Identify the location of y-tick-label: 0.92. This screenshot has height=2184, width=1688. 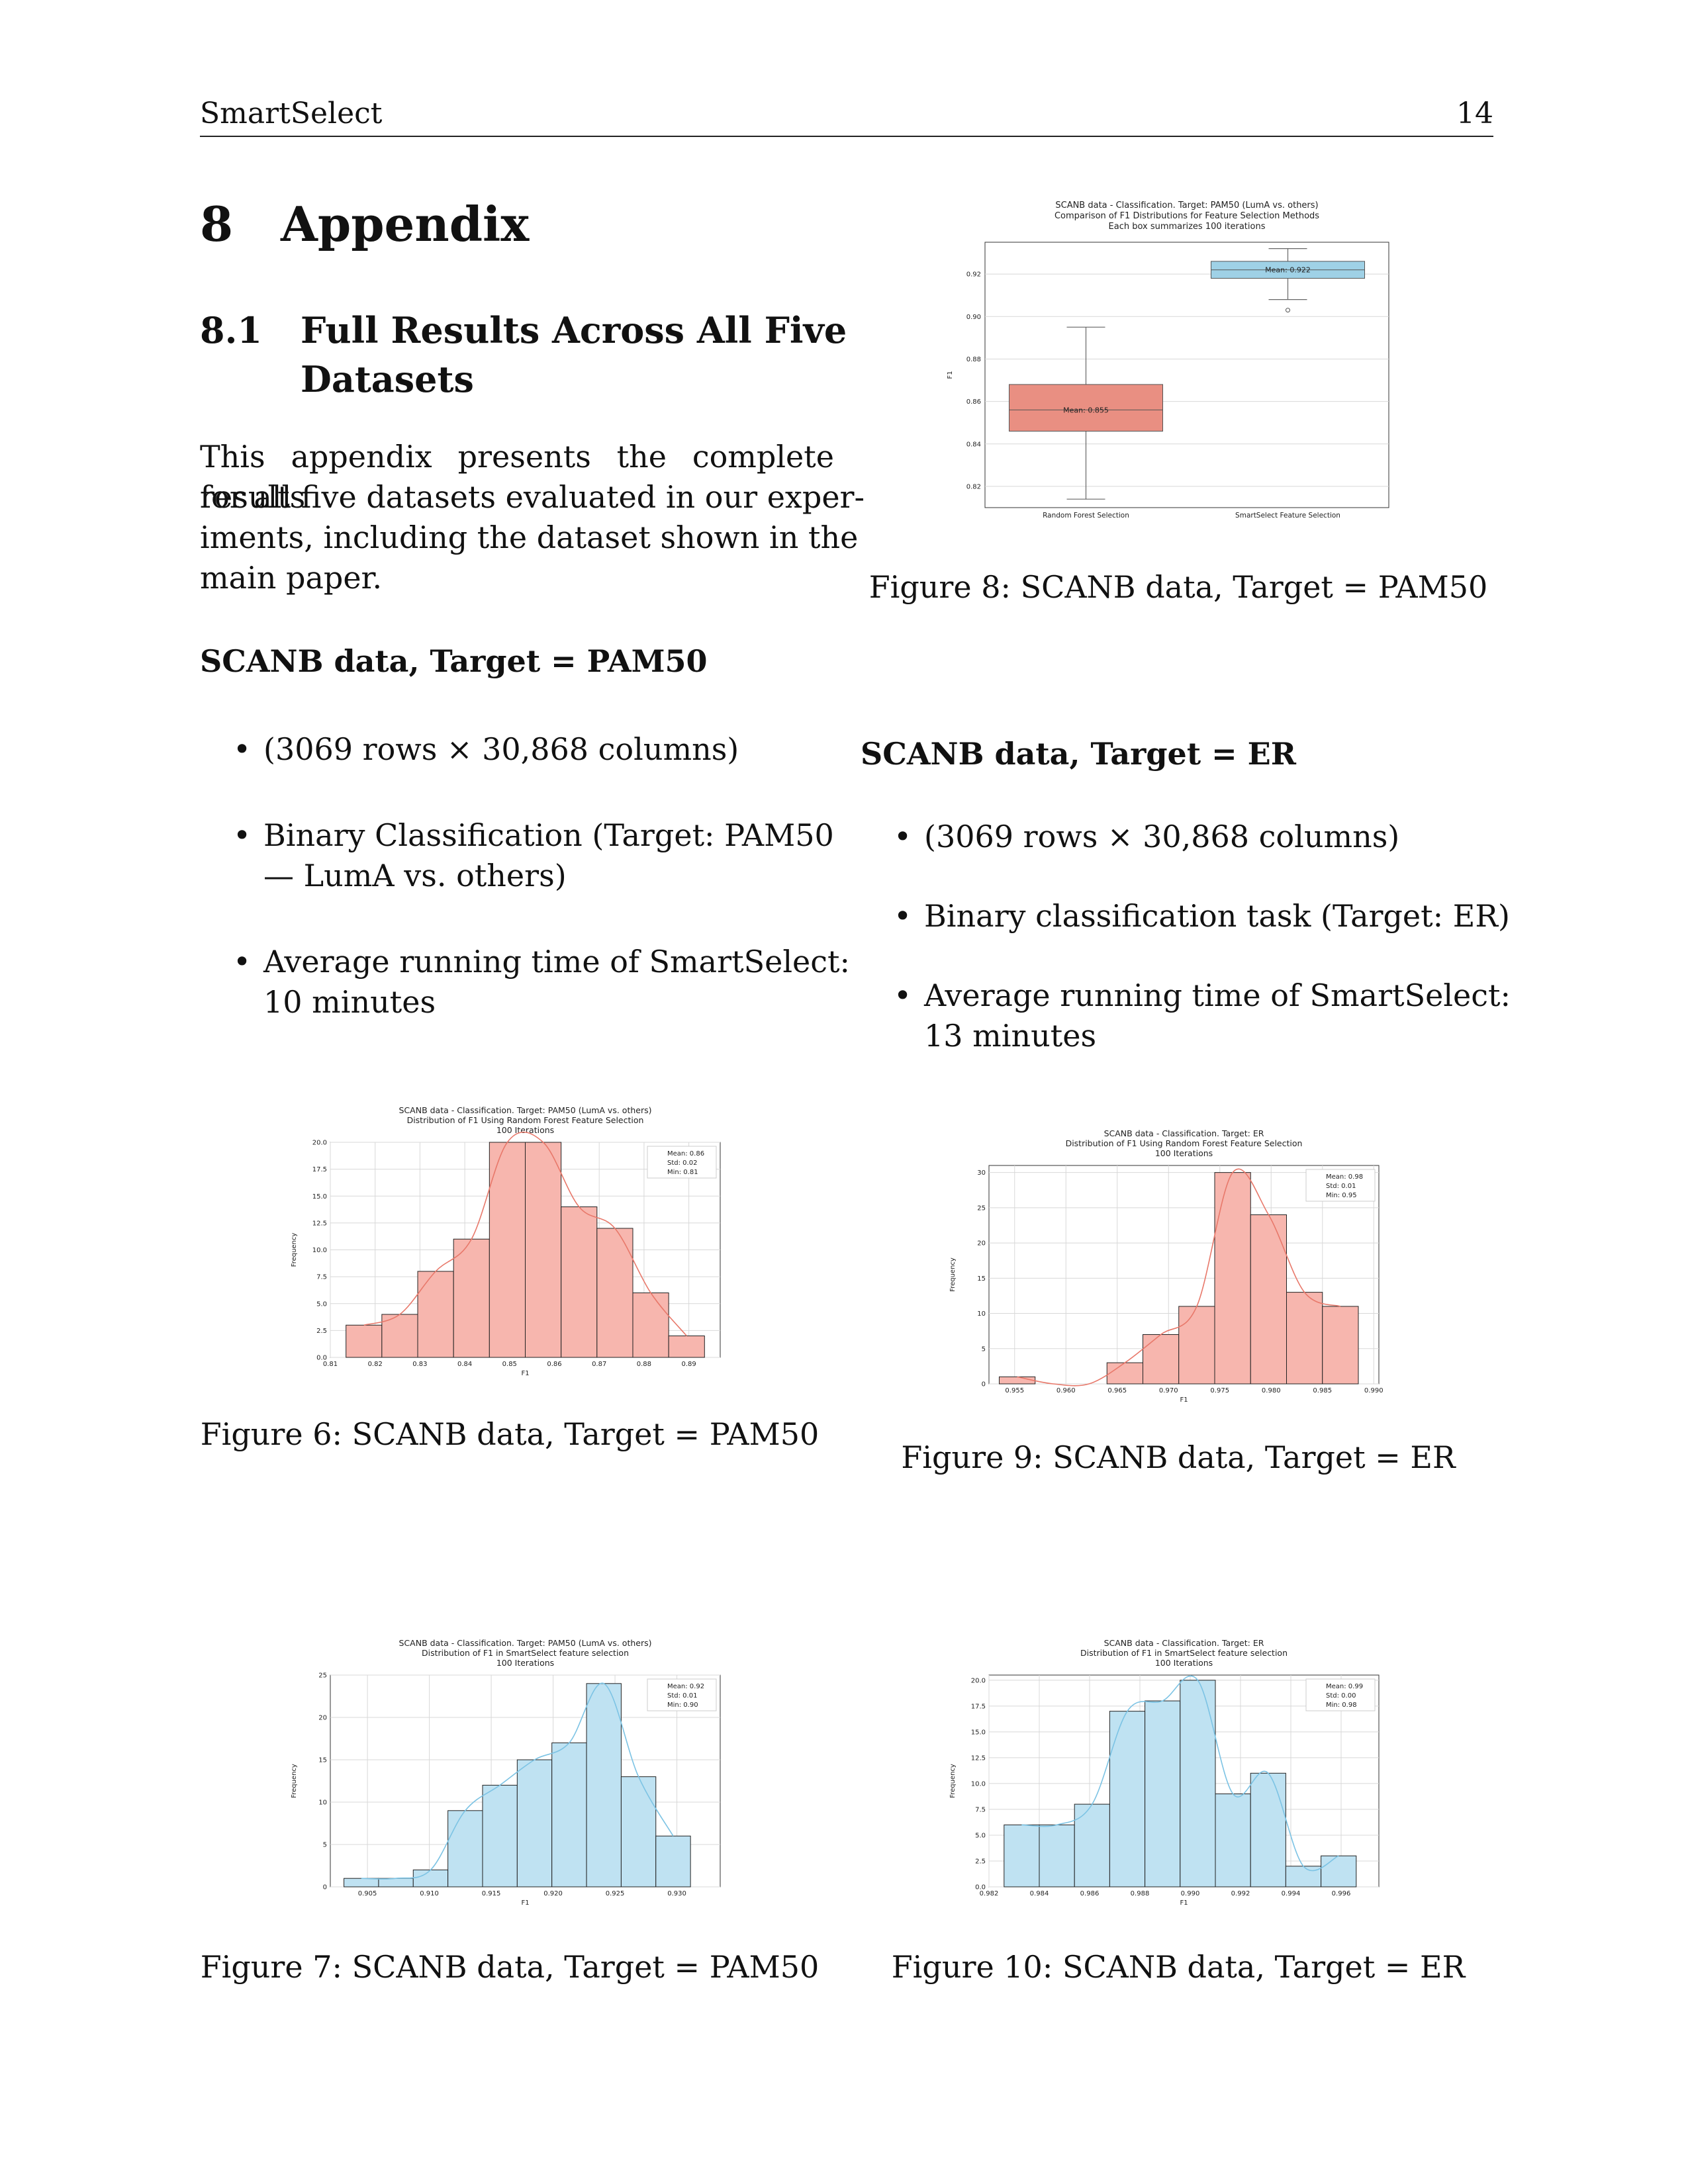
(973, 275).